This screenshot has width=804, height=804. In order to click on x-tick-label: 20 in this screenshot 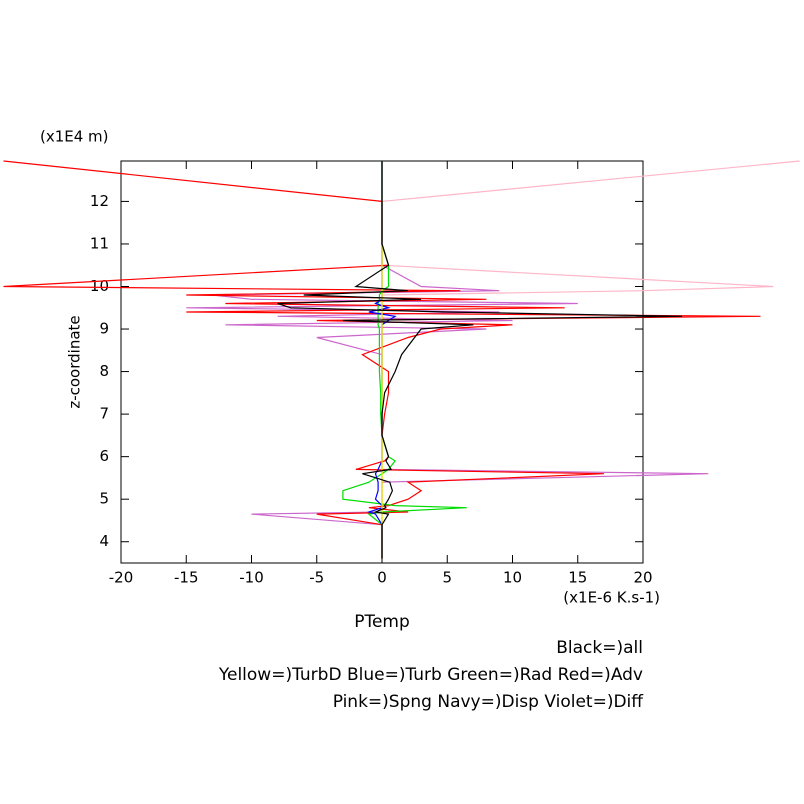, I will do `click(642, 578)`.